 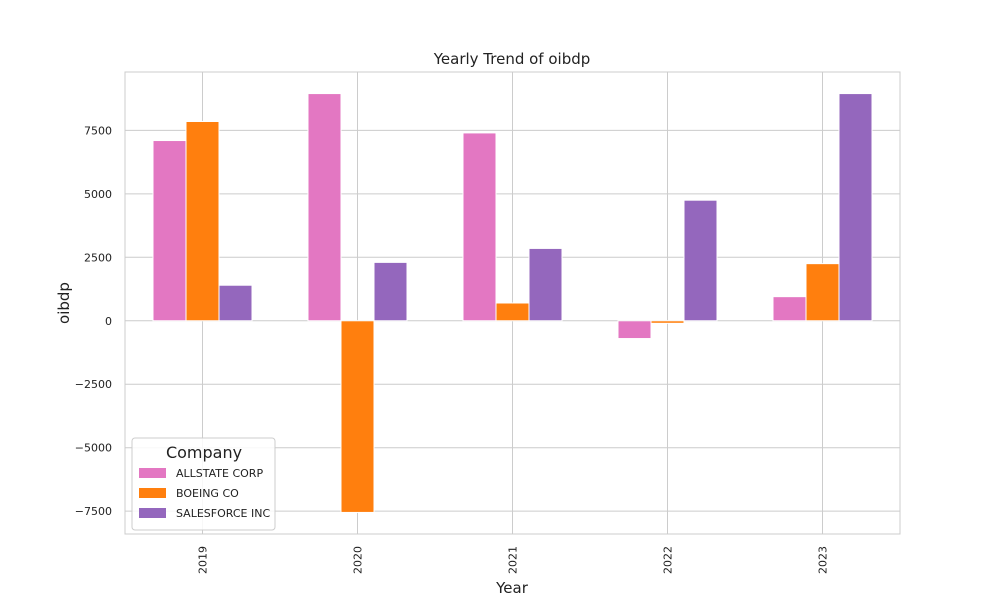 I want to click on y-tick-label: 0, so click(x=108, y=321).